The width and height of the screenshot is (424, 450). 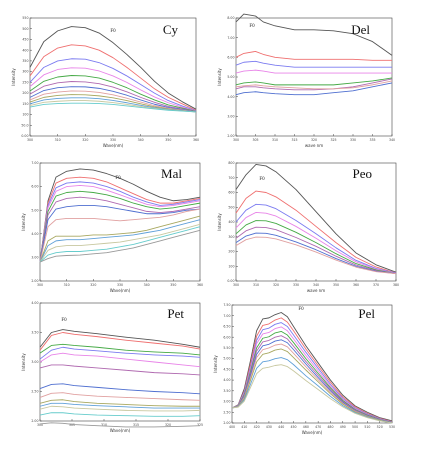 I want to click on x-tick-label: 480, so click(x=330, y=427).